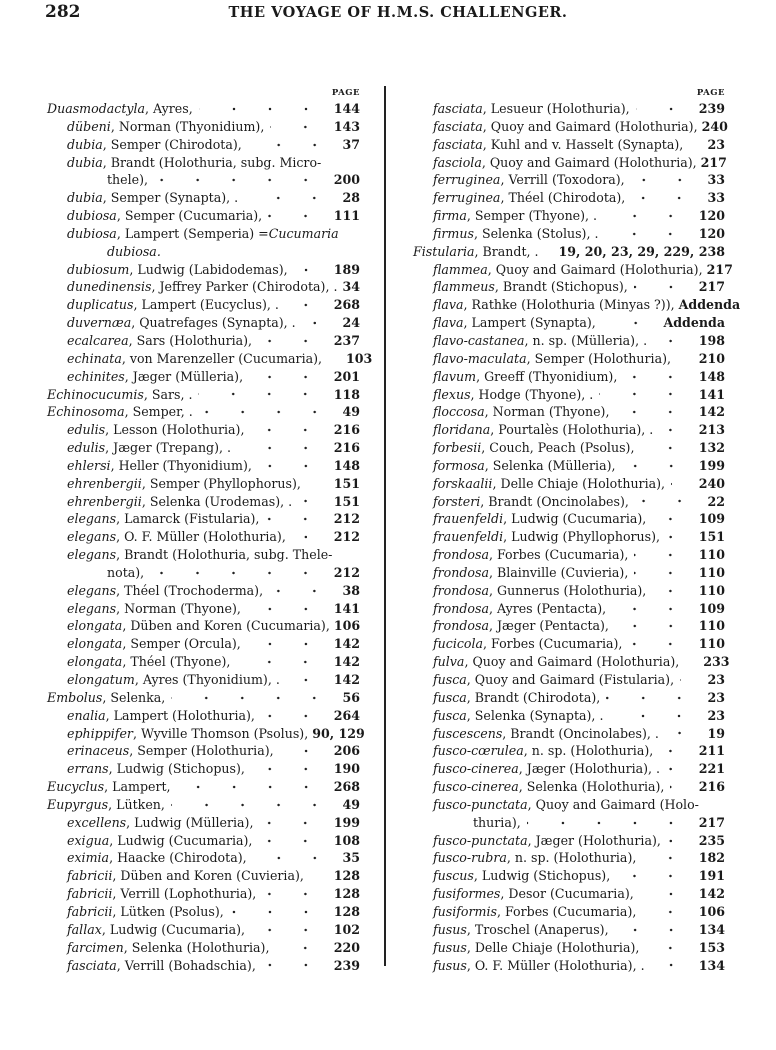 Image resolution: width=776 pixels, height=1050 pixels. What do you see at coordinates (346, 394) in the screenshot?
I see `page-reference: 118` at bounding box center [346, 394].